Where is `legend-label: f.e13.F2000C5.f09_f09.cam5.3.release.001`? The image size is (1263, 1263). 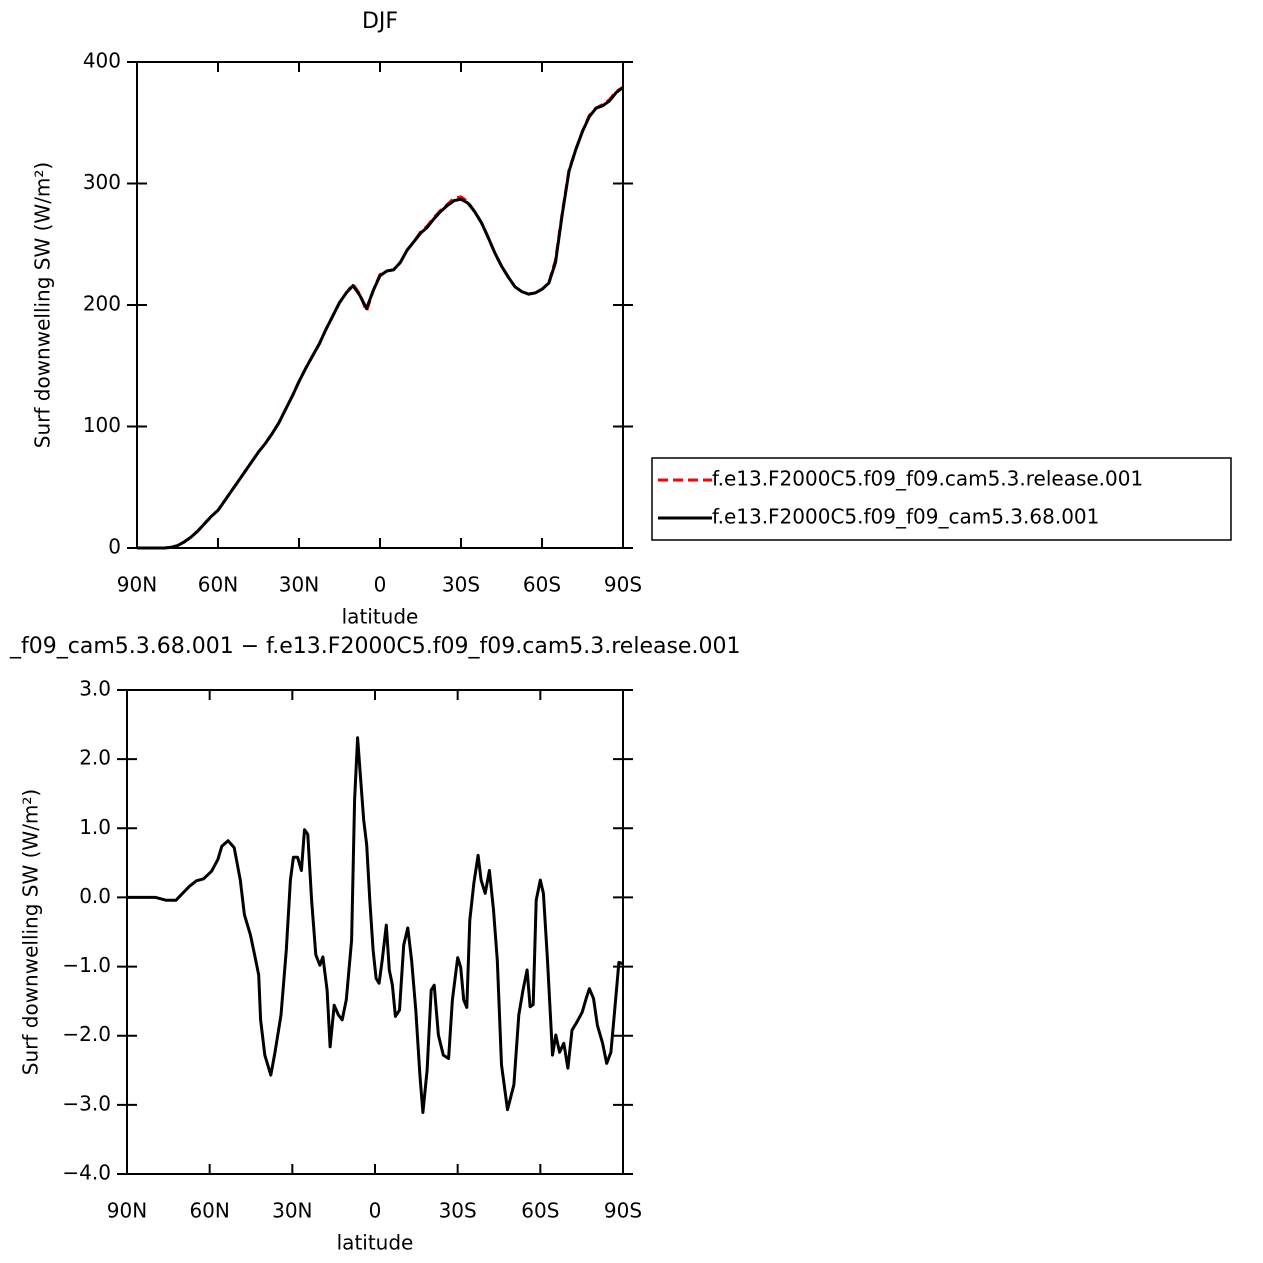
legend-label: f.e13.F2000C5.f09_f09.cam5.3.release.001 is located at coordinates (927, 479).